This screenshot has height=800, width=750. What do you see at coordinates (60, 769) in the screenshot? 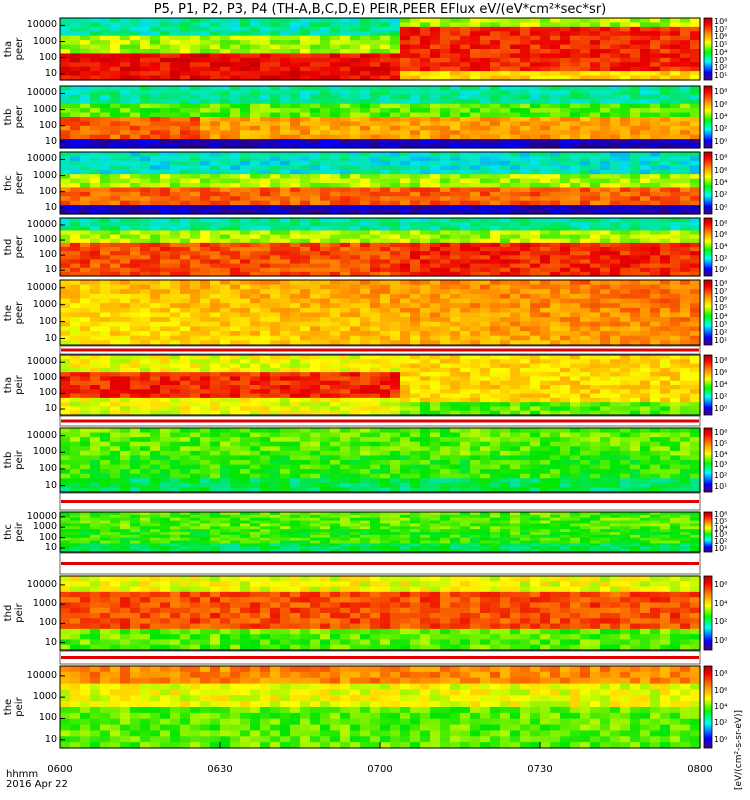
I see `x-tick-label: 0600` at bounding box center [60, 769].